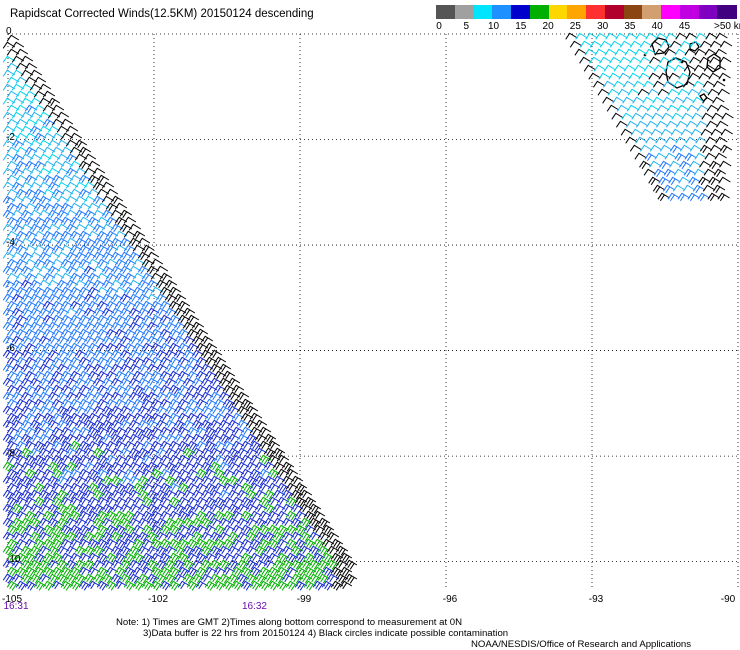 Image resolution: width=740 pixels, height=650 pixels. Describe the element at coordinates (548, 26) in the screenshot. I see `colorbar-label: 20` at that location.